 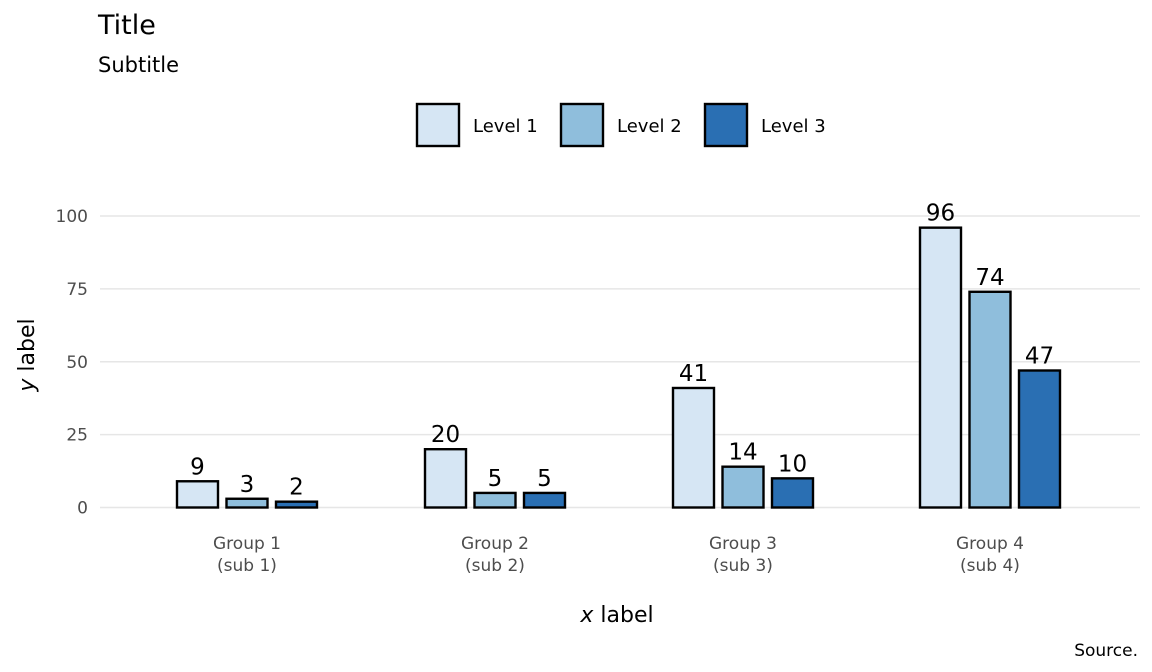 I want to click on y-tick-labels: 0 25 50 75 100, so click(x=72, y=363).